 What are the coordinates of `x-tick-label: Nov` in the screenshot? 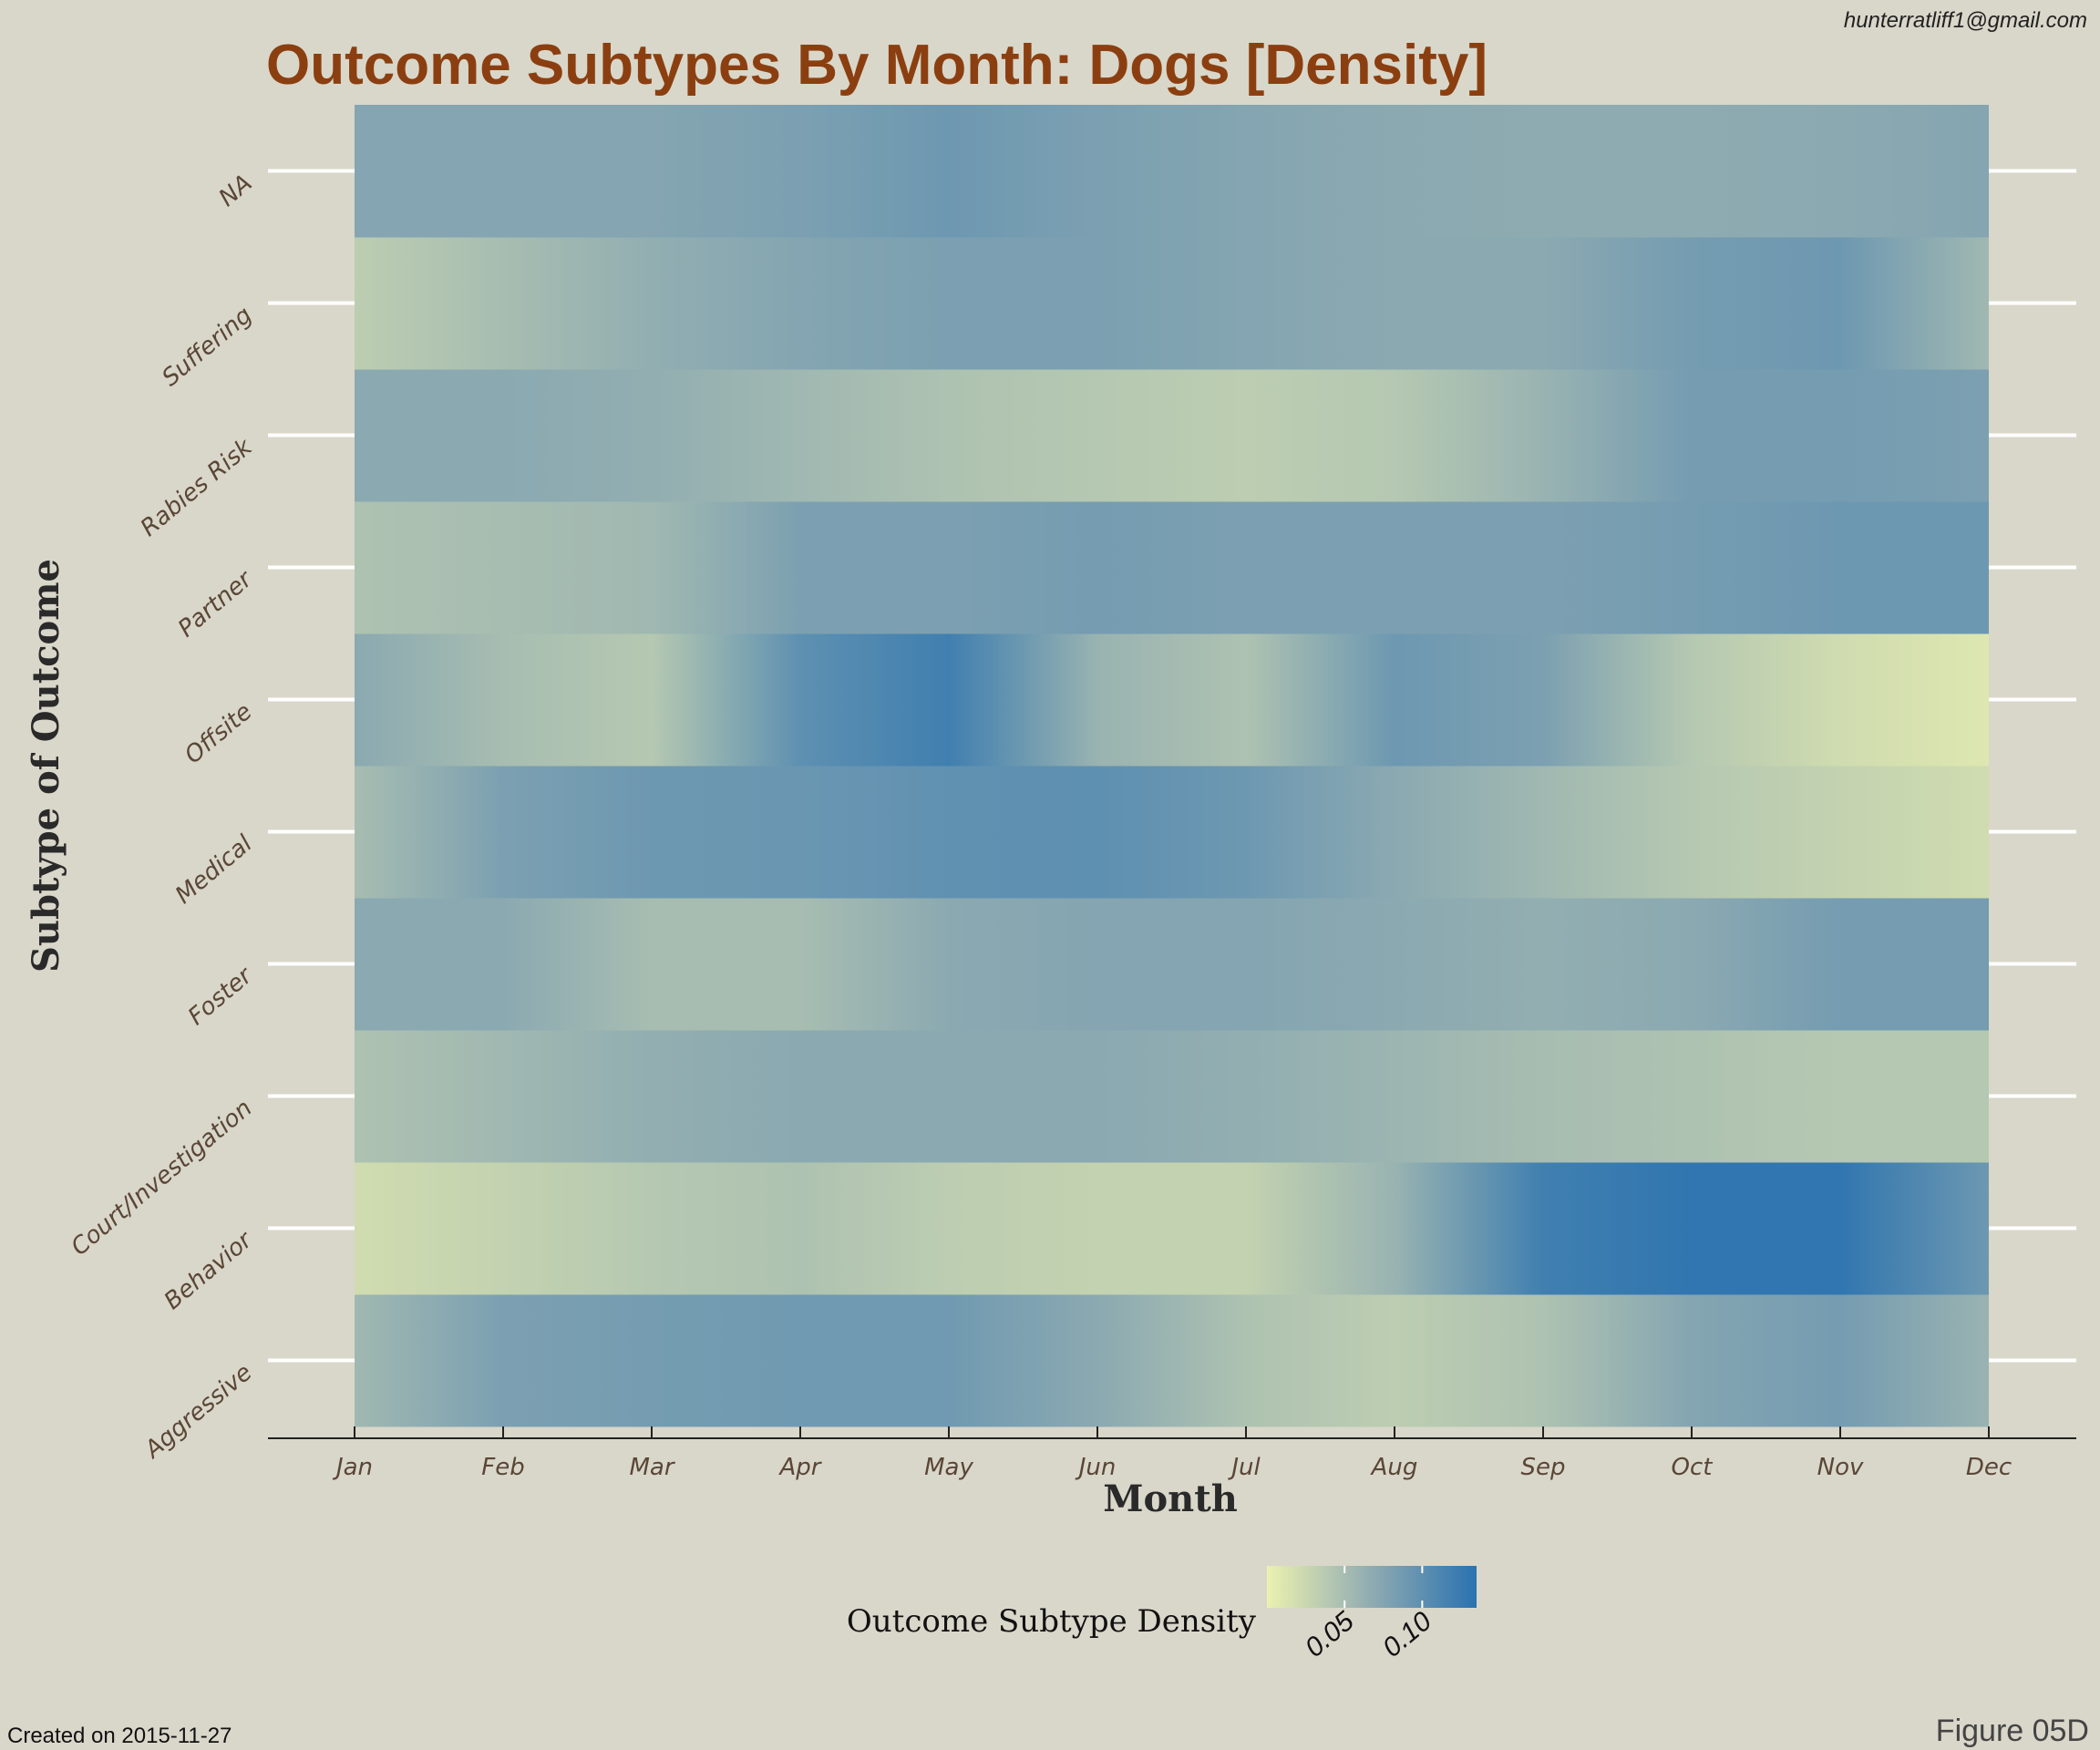 It's located at (1841, 1468).